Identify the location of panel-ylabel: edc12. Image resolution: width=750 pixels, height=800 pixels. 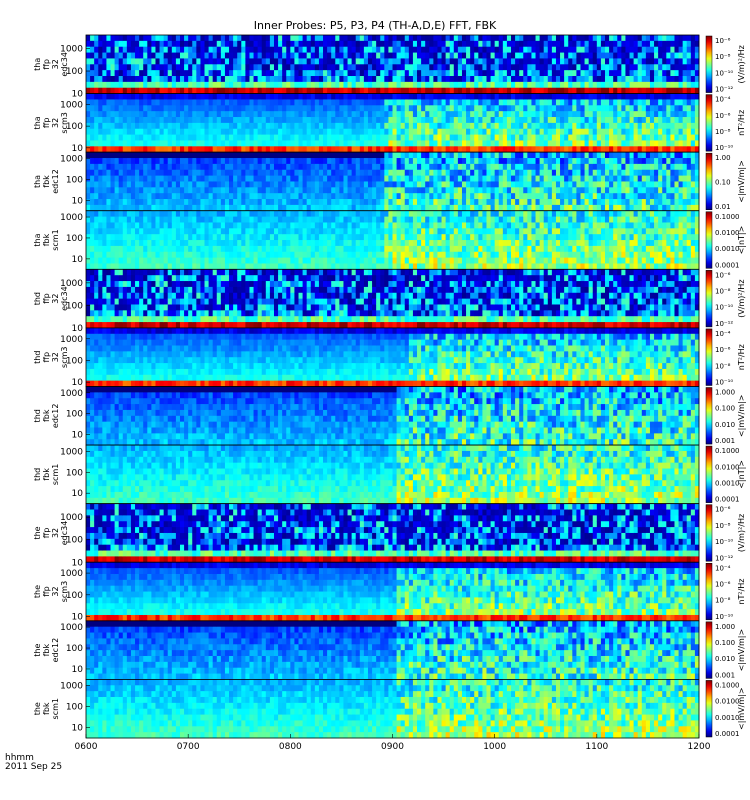
(55, 181).